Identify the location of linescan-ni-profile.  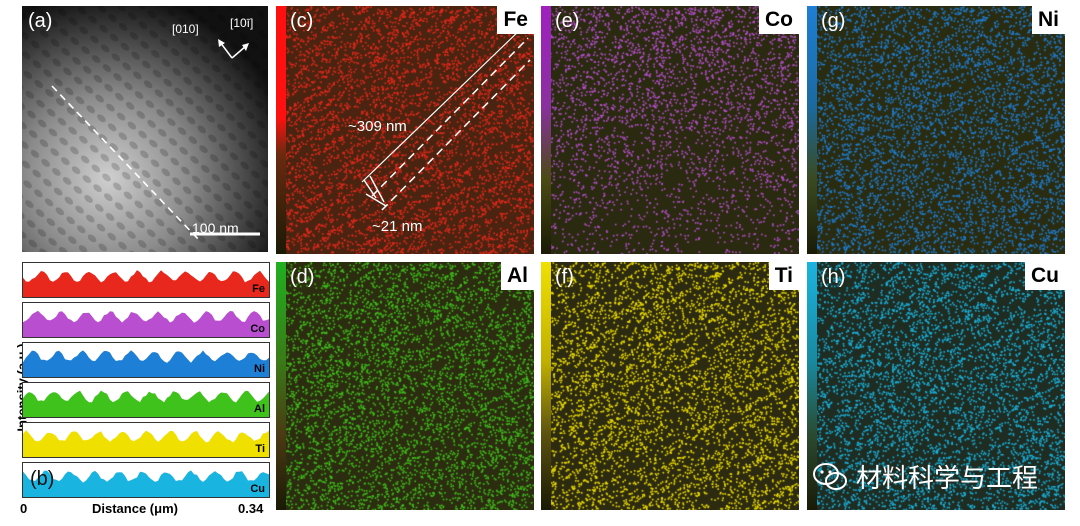
(146, 363).